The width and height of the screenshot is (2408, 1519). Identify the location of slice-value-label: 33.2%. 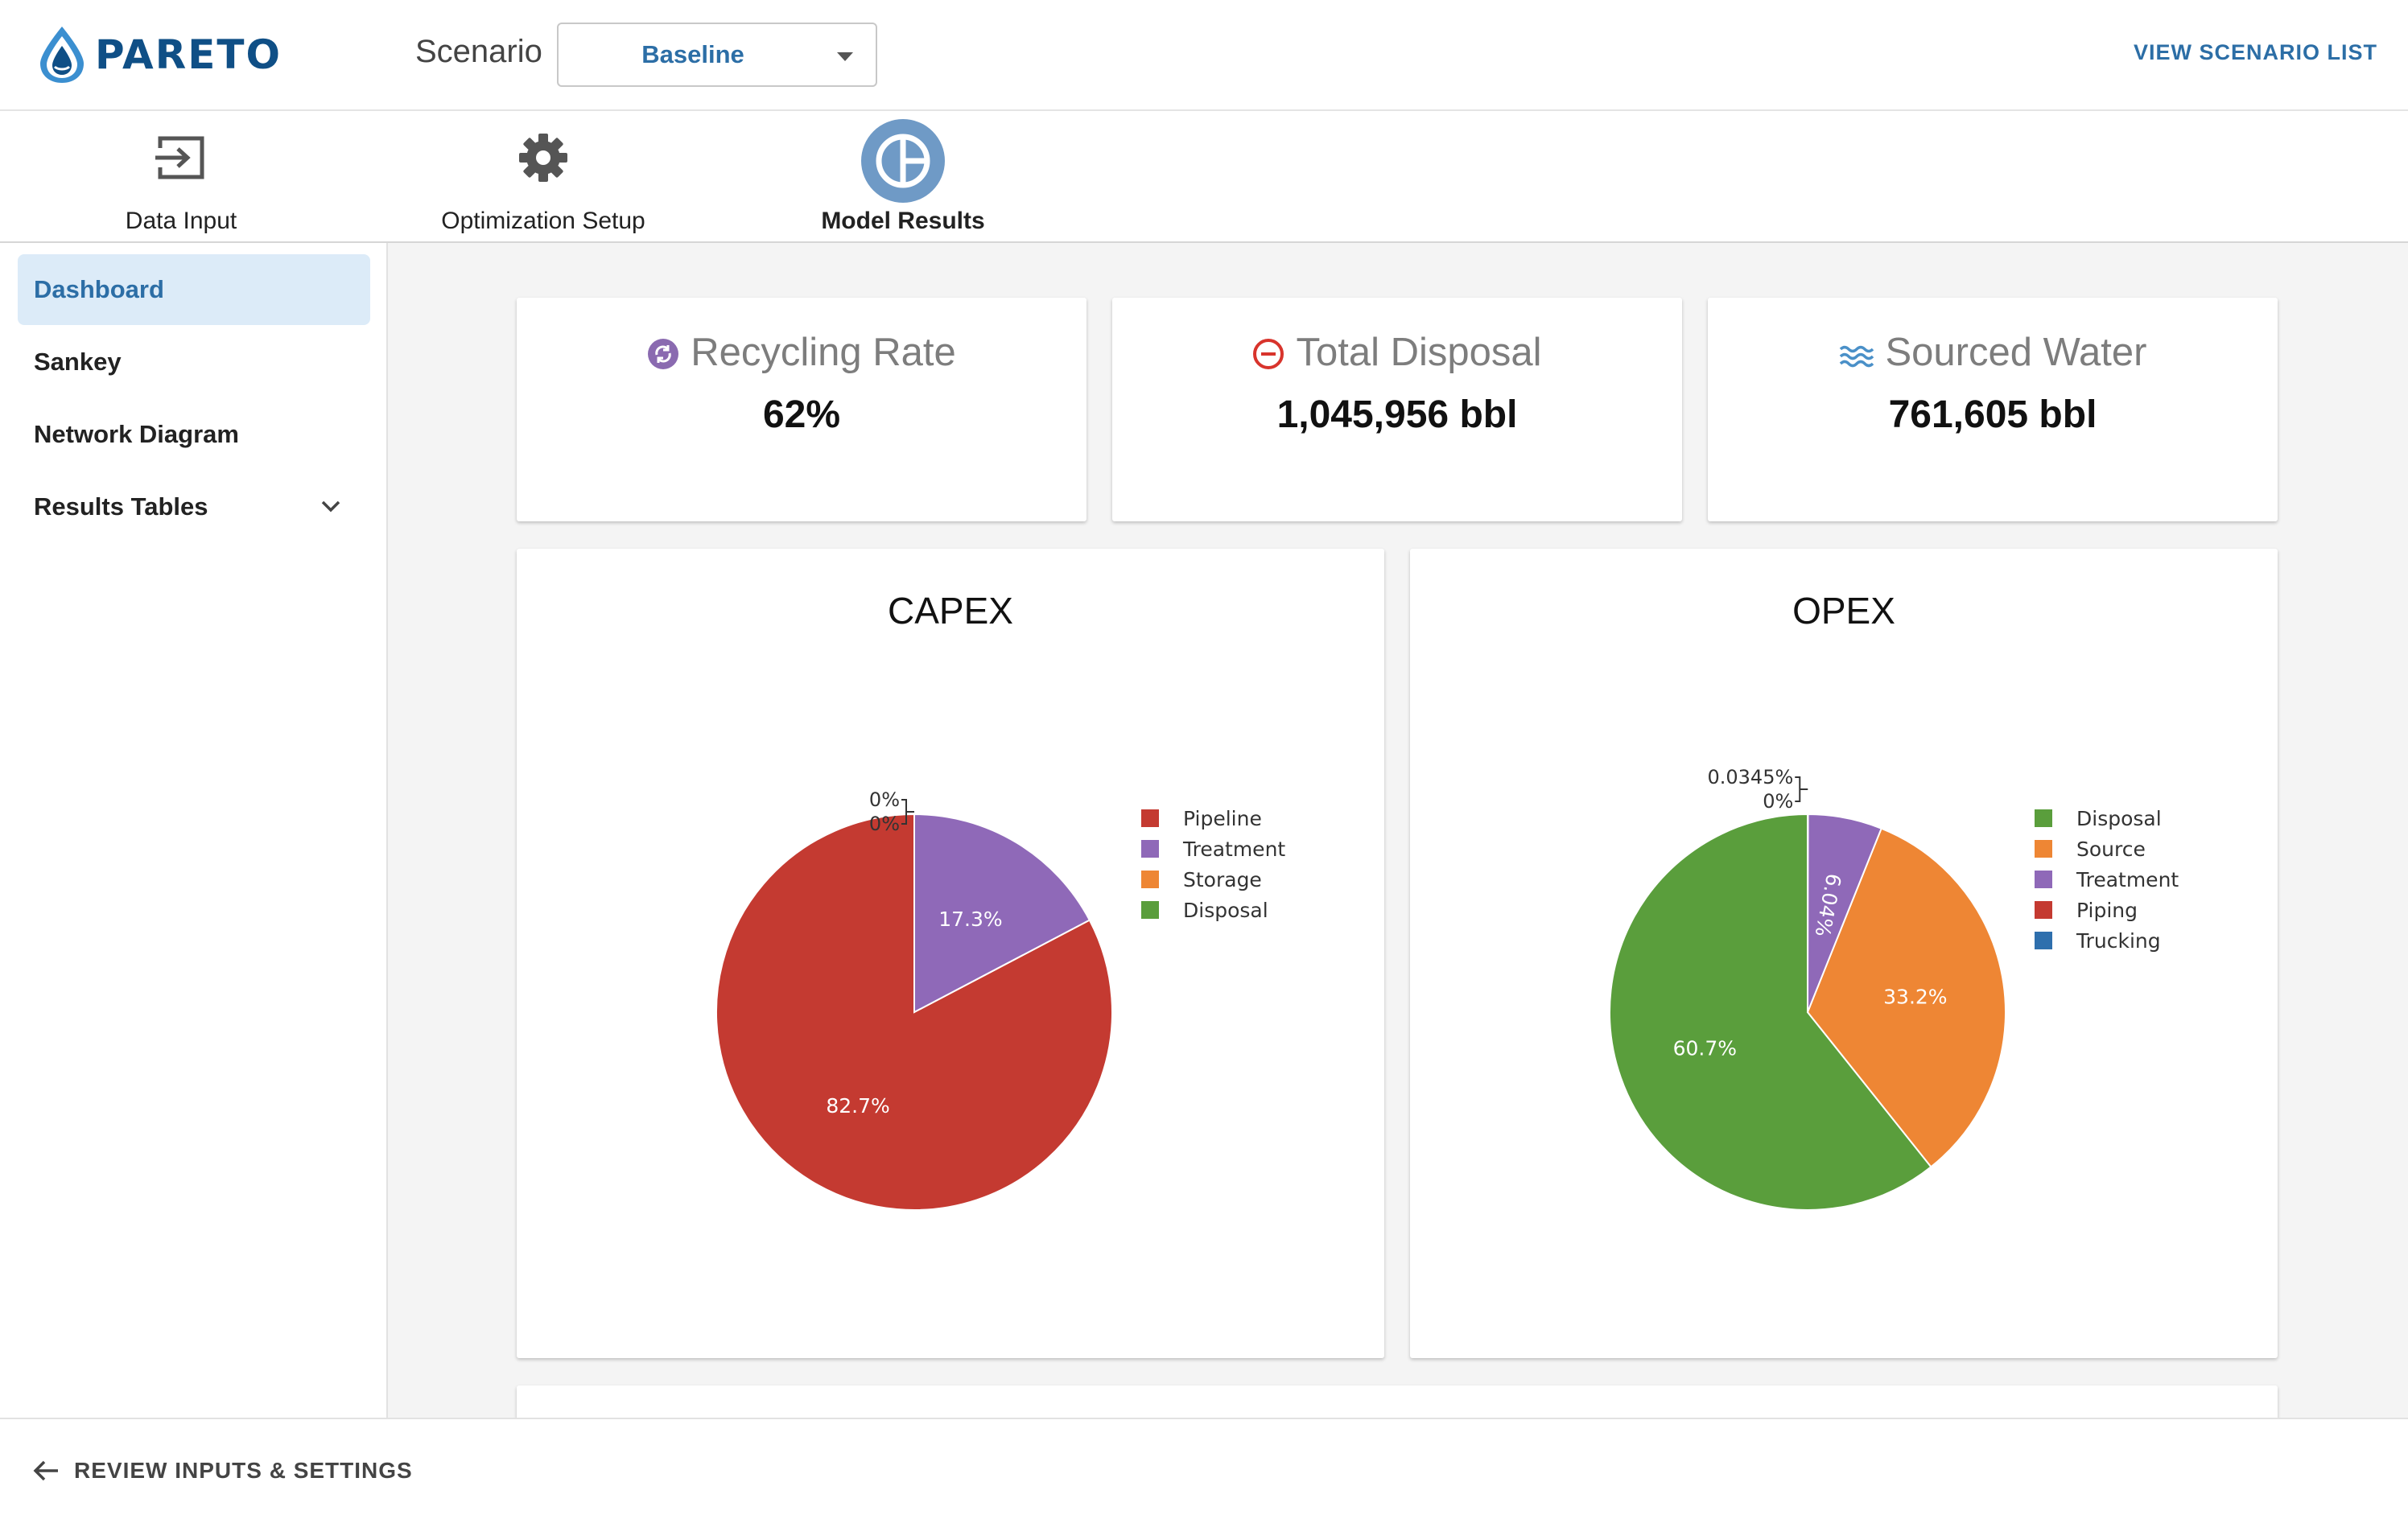
(1915, 996).